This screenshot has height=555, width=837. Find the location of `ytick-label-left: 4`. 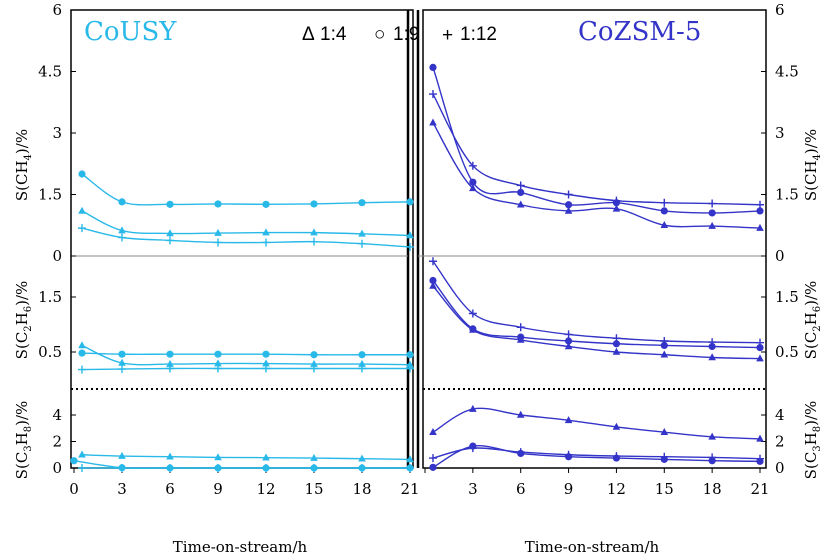

ytick-label-left: 4 is located at coordinates (57, 415).